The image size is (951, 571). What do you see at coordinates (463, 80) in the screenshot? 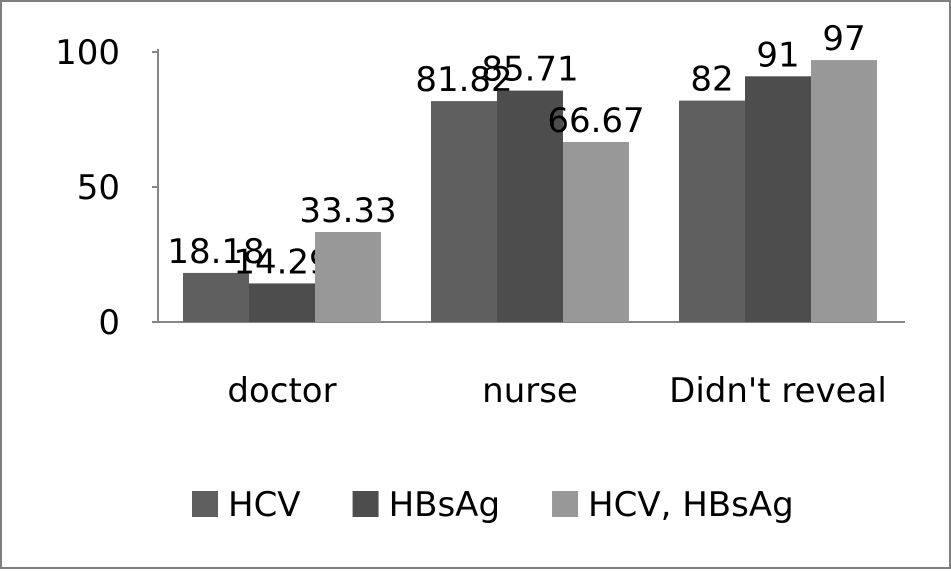
I see `data-label: 81.82` at bounding box center [463, 80].